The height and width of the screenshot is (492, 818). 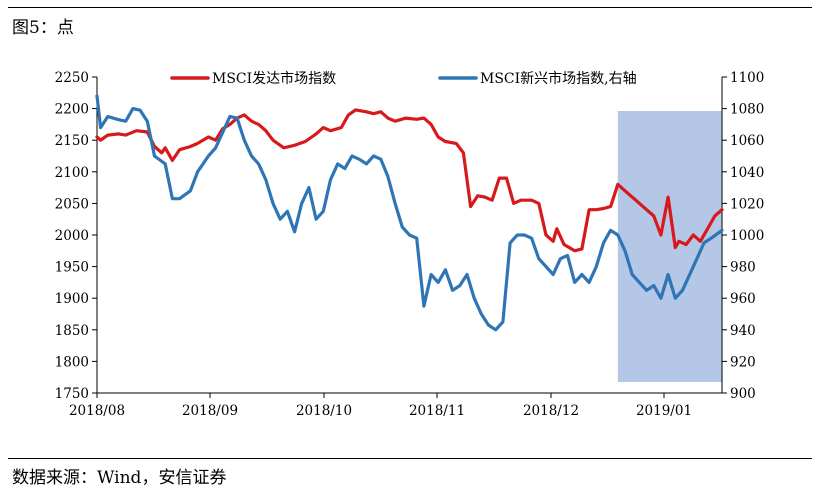 I want to click on right-tick-label: 1080, so click(x=747, y=110).